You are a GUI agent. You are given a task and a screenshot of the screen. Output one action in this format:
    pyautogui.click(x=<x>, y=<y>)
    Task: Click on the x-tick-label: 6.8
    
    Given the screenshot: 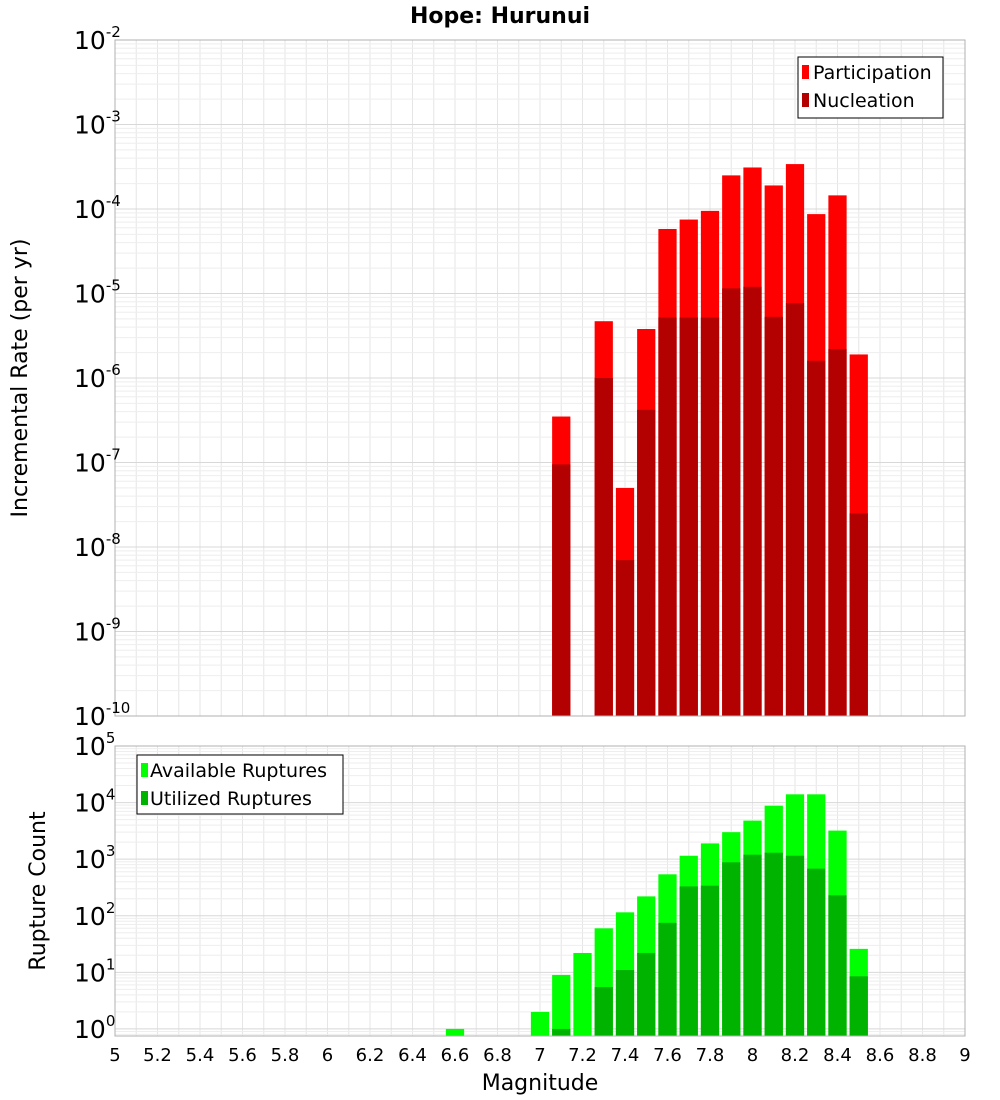 What is the action you would take?
    pyautogui.click(x=497, y=1055)
    